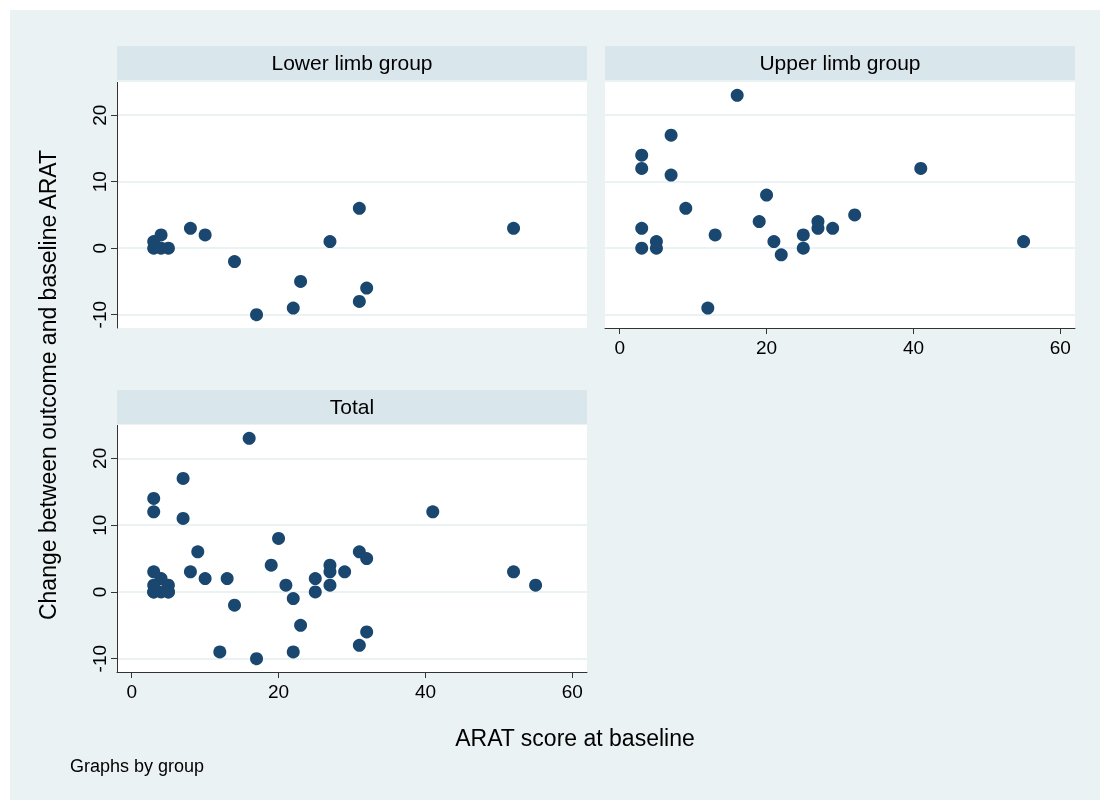 The height and width of the screenshot is (802, 1110). Describe the element at coordinates (840, 63) in the screenshot. I see `chart-title: Upper limb group` at that location.